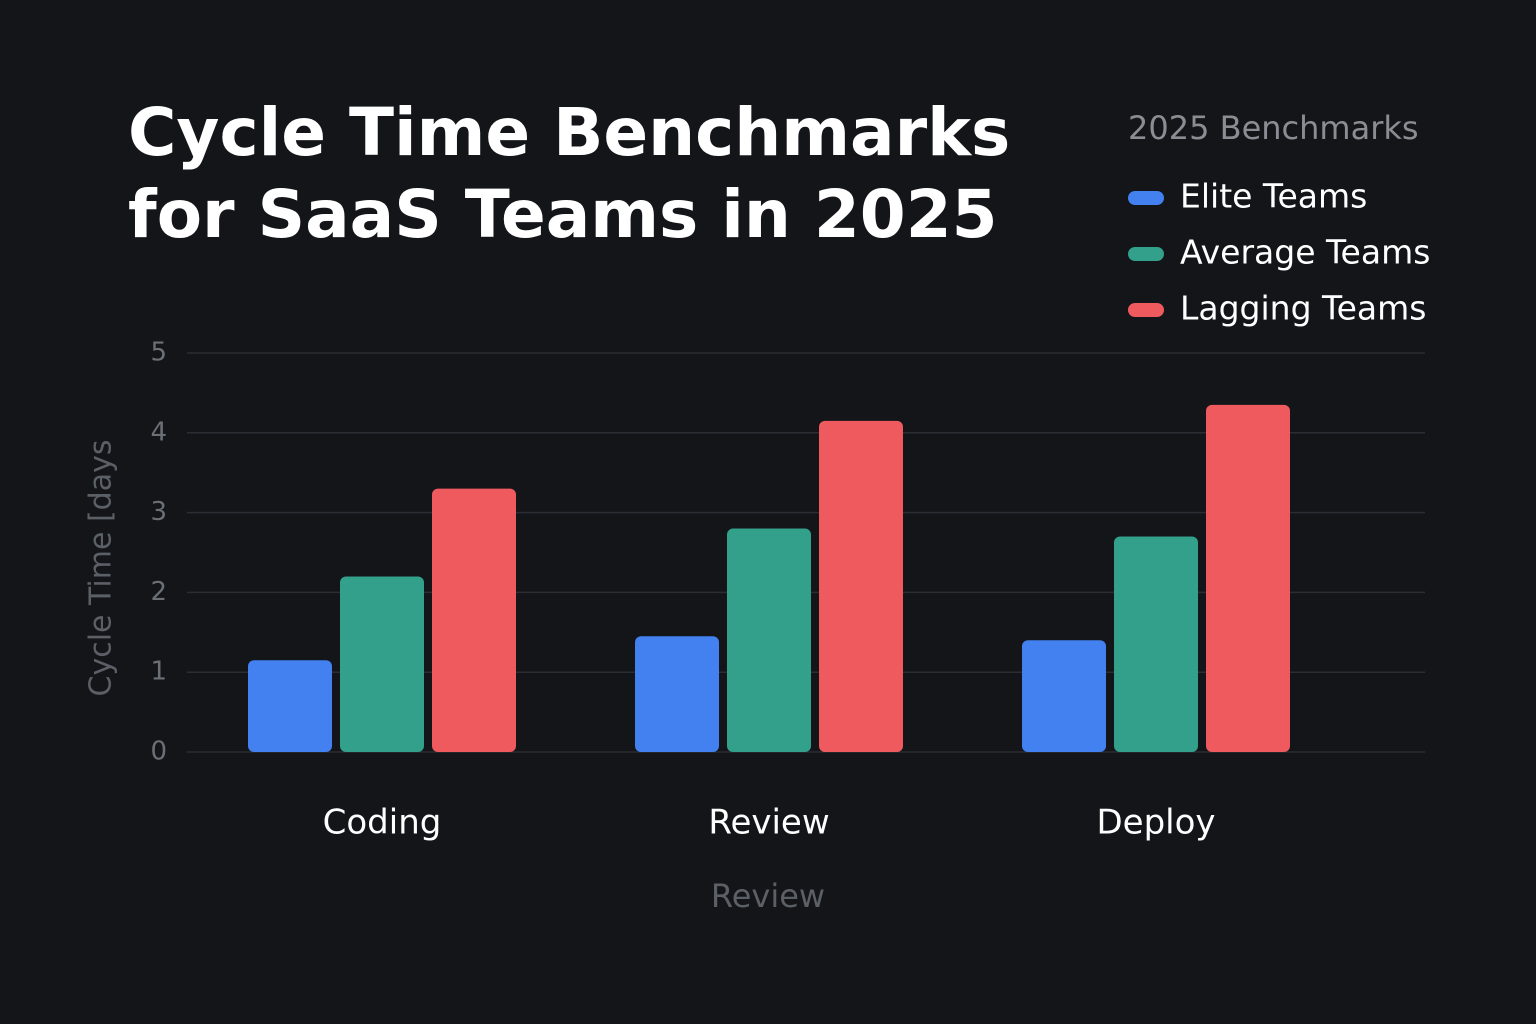 The image size is (1536, 1024). Describe the element at coordinates (158, 592) in the screenshot. I see `y-tick-label: 2` at that location.